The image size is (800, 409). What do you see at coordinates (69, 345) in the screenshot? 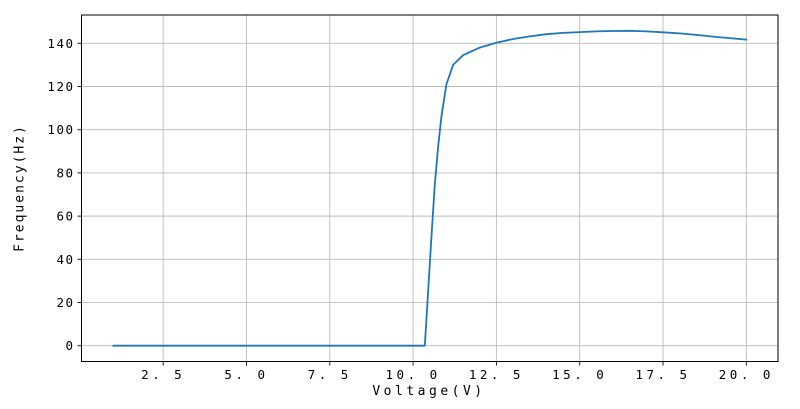
I see `y-tick-label: 0` at bounding box center [69, 345].